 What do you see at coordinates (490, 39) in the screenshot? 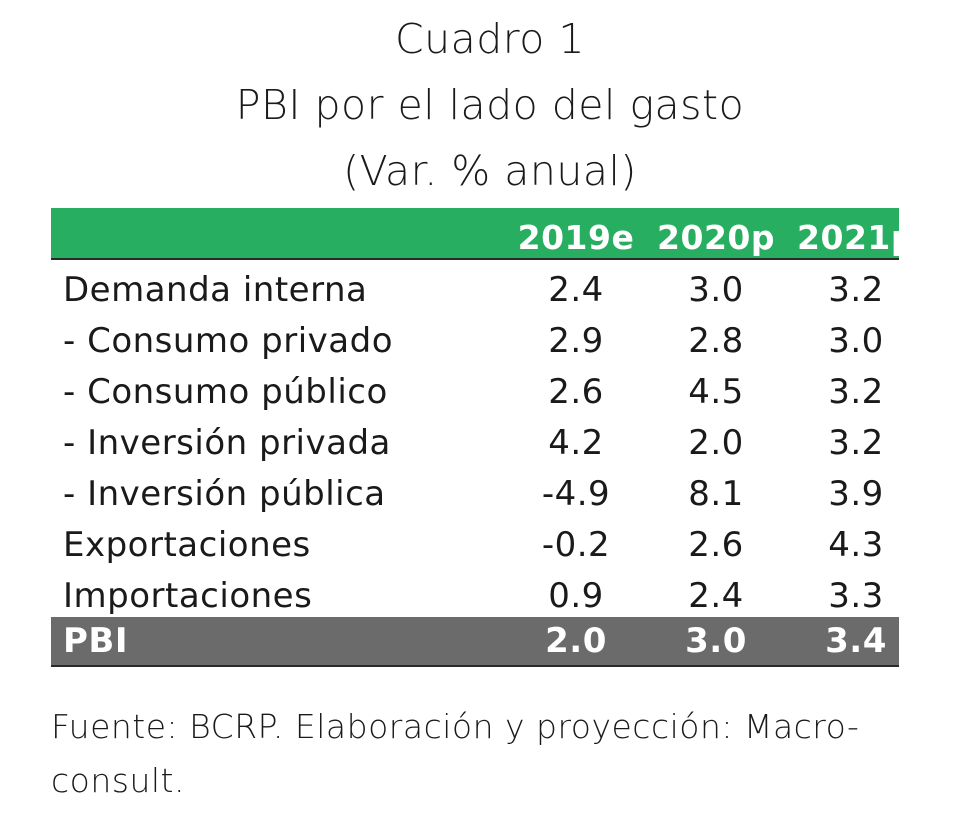
I see `title-cuadro-number: Cuadro 1` at bounding box center [490, 39].